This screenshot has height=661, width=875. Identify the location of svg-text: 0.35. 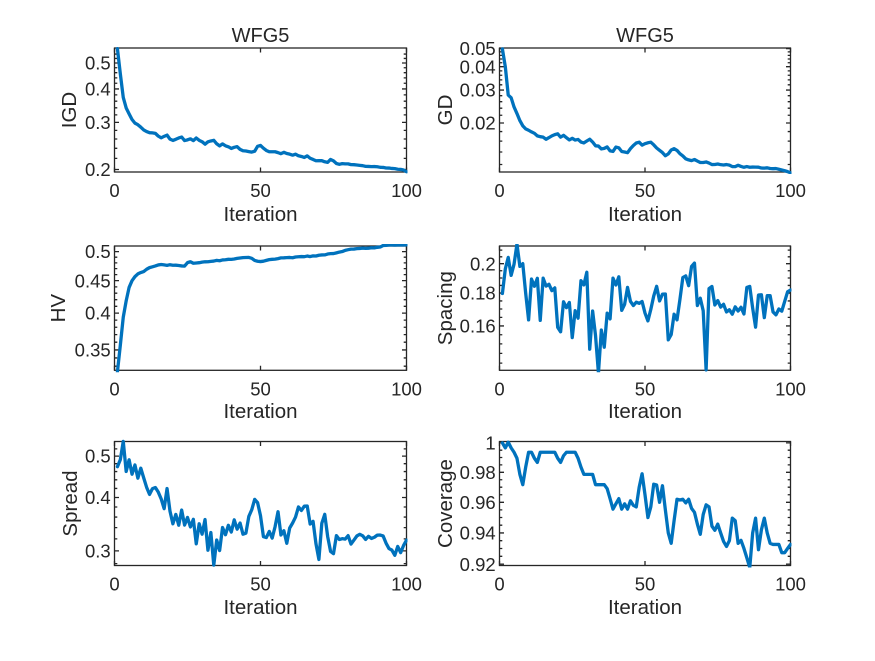
(93, 350).